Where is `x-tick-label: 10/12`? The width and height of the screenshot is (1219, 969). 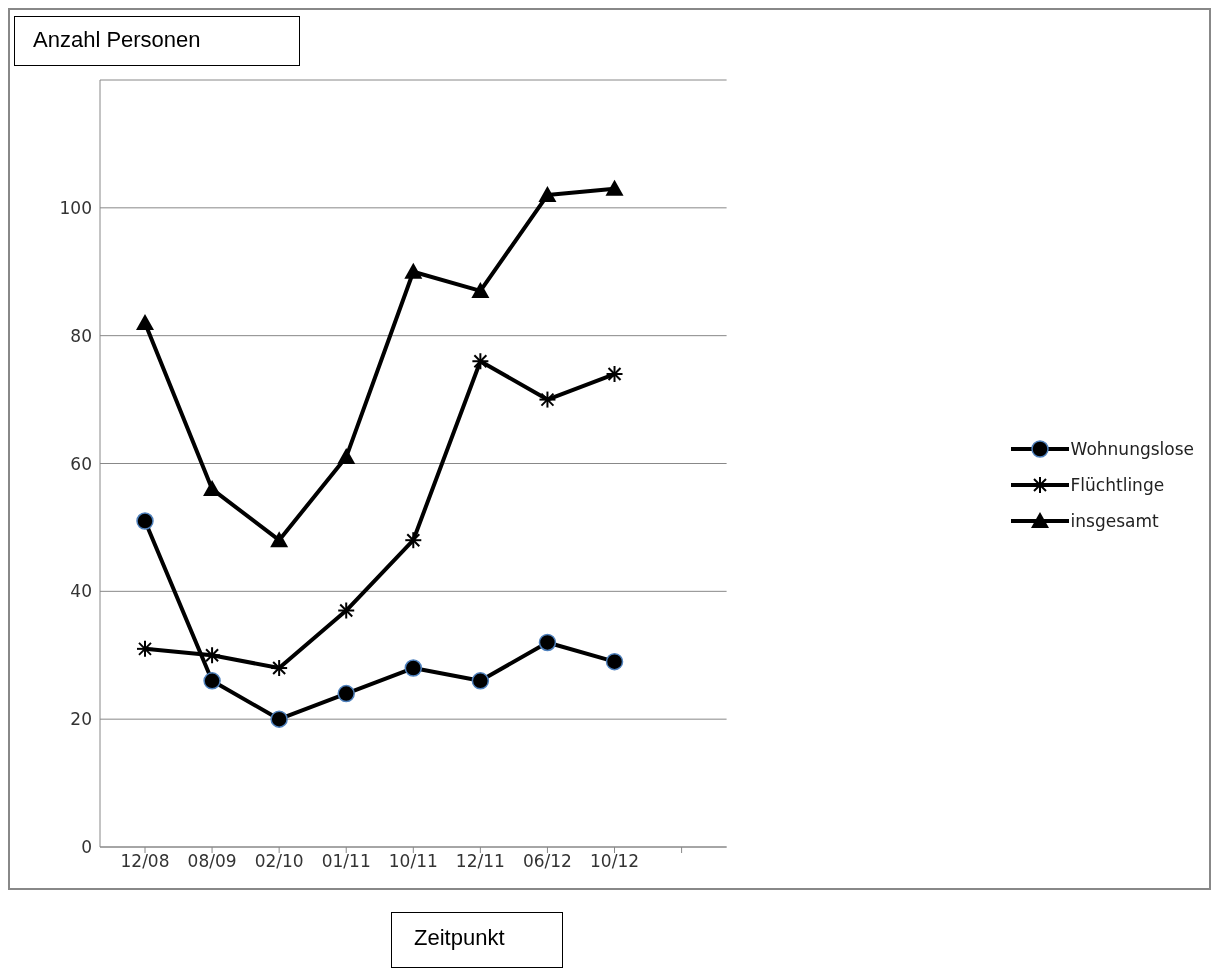
x-tick-label: 10/12 is located at coordinates (615, 861).